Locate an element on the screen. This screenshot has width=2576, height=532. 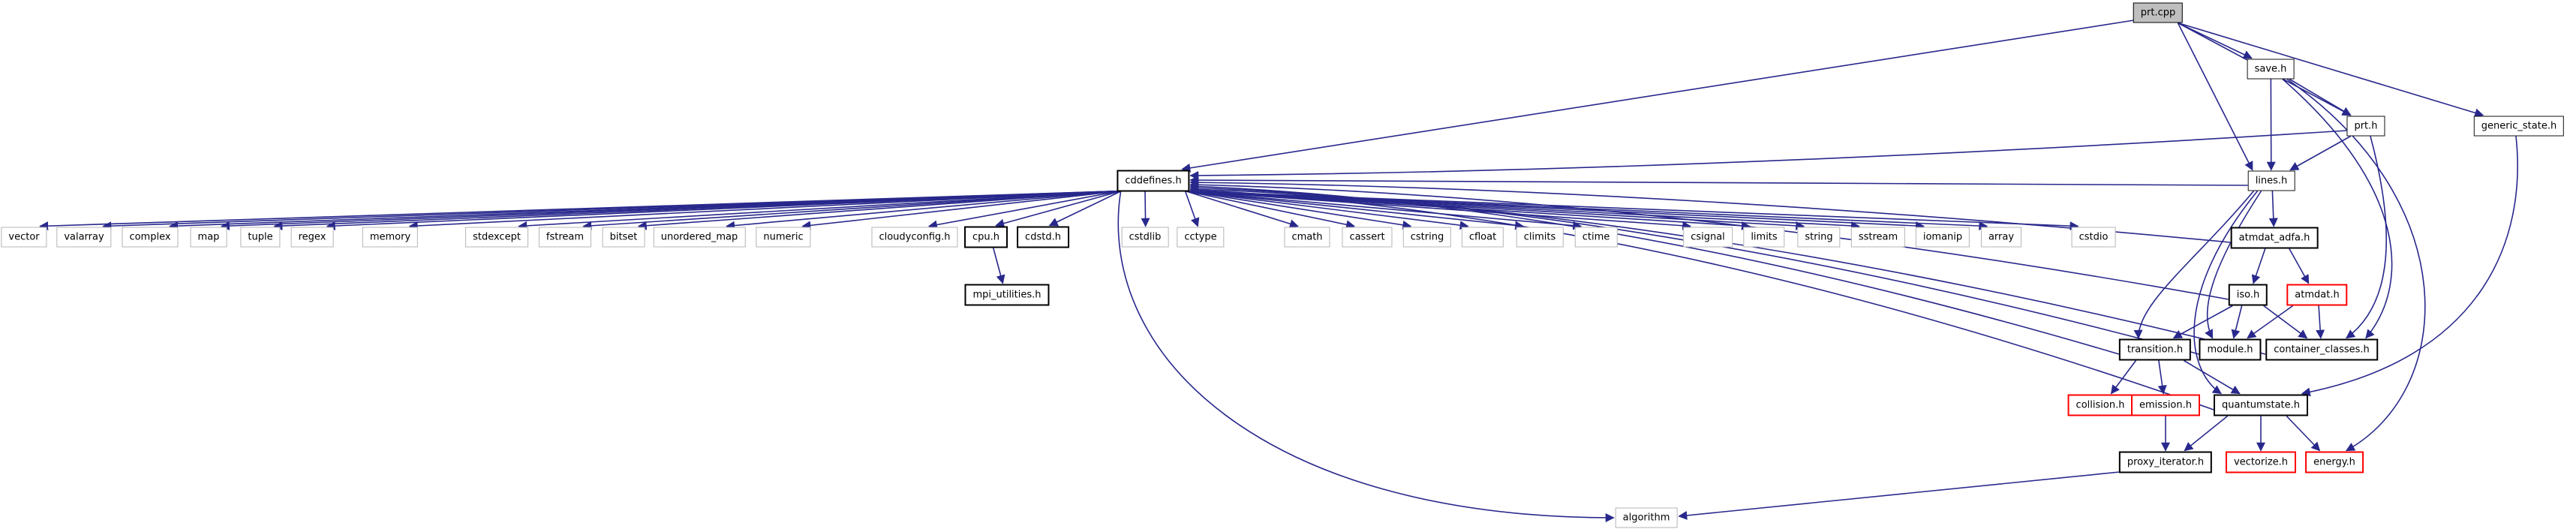
edge-transition-h--quantumstate-h is located at coordinates (2212, 377).